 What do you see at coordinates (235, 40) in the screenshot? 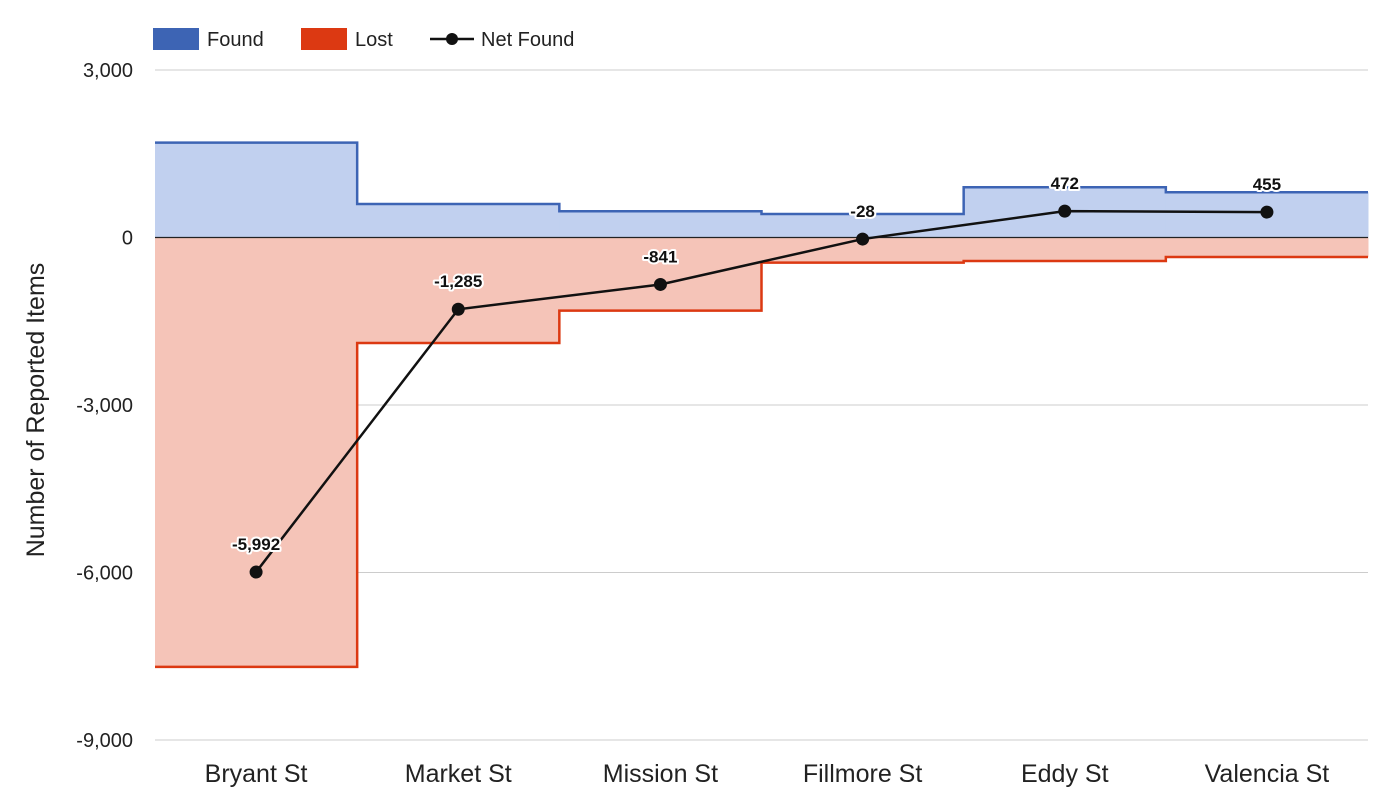
I see `legend-label-found: Found` at bounding box center [235, 40].